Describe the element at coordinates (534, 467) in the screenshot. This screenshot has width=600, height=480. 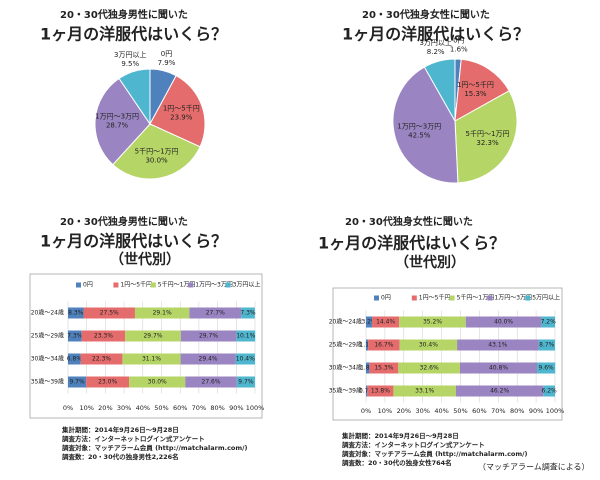
I see `credit: （マッチアラーム調査による）` at that location.